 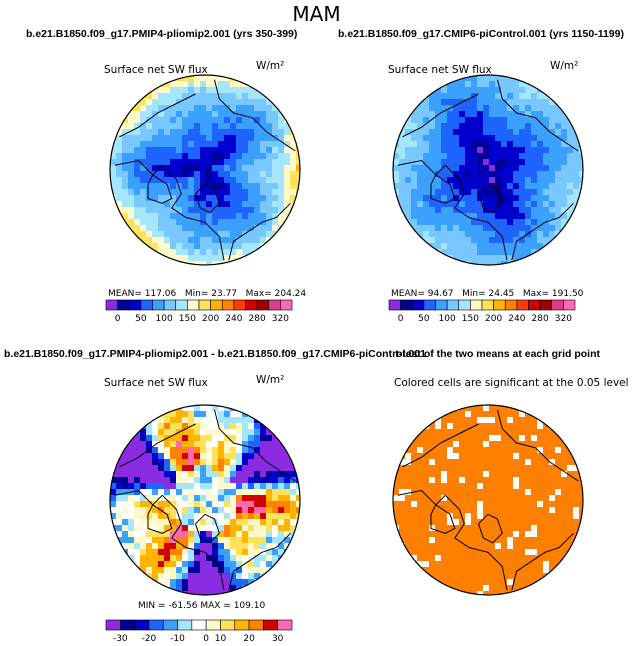 What do you see at coordinates (257, 319) in the screenshot?
I see `colorbar-tick-label: 280` at bounding box center [257, 319].